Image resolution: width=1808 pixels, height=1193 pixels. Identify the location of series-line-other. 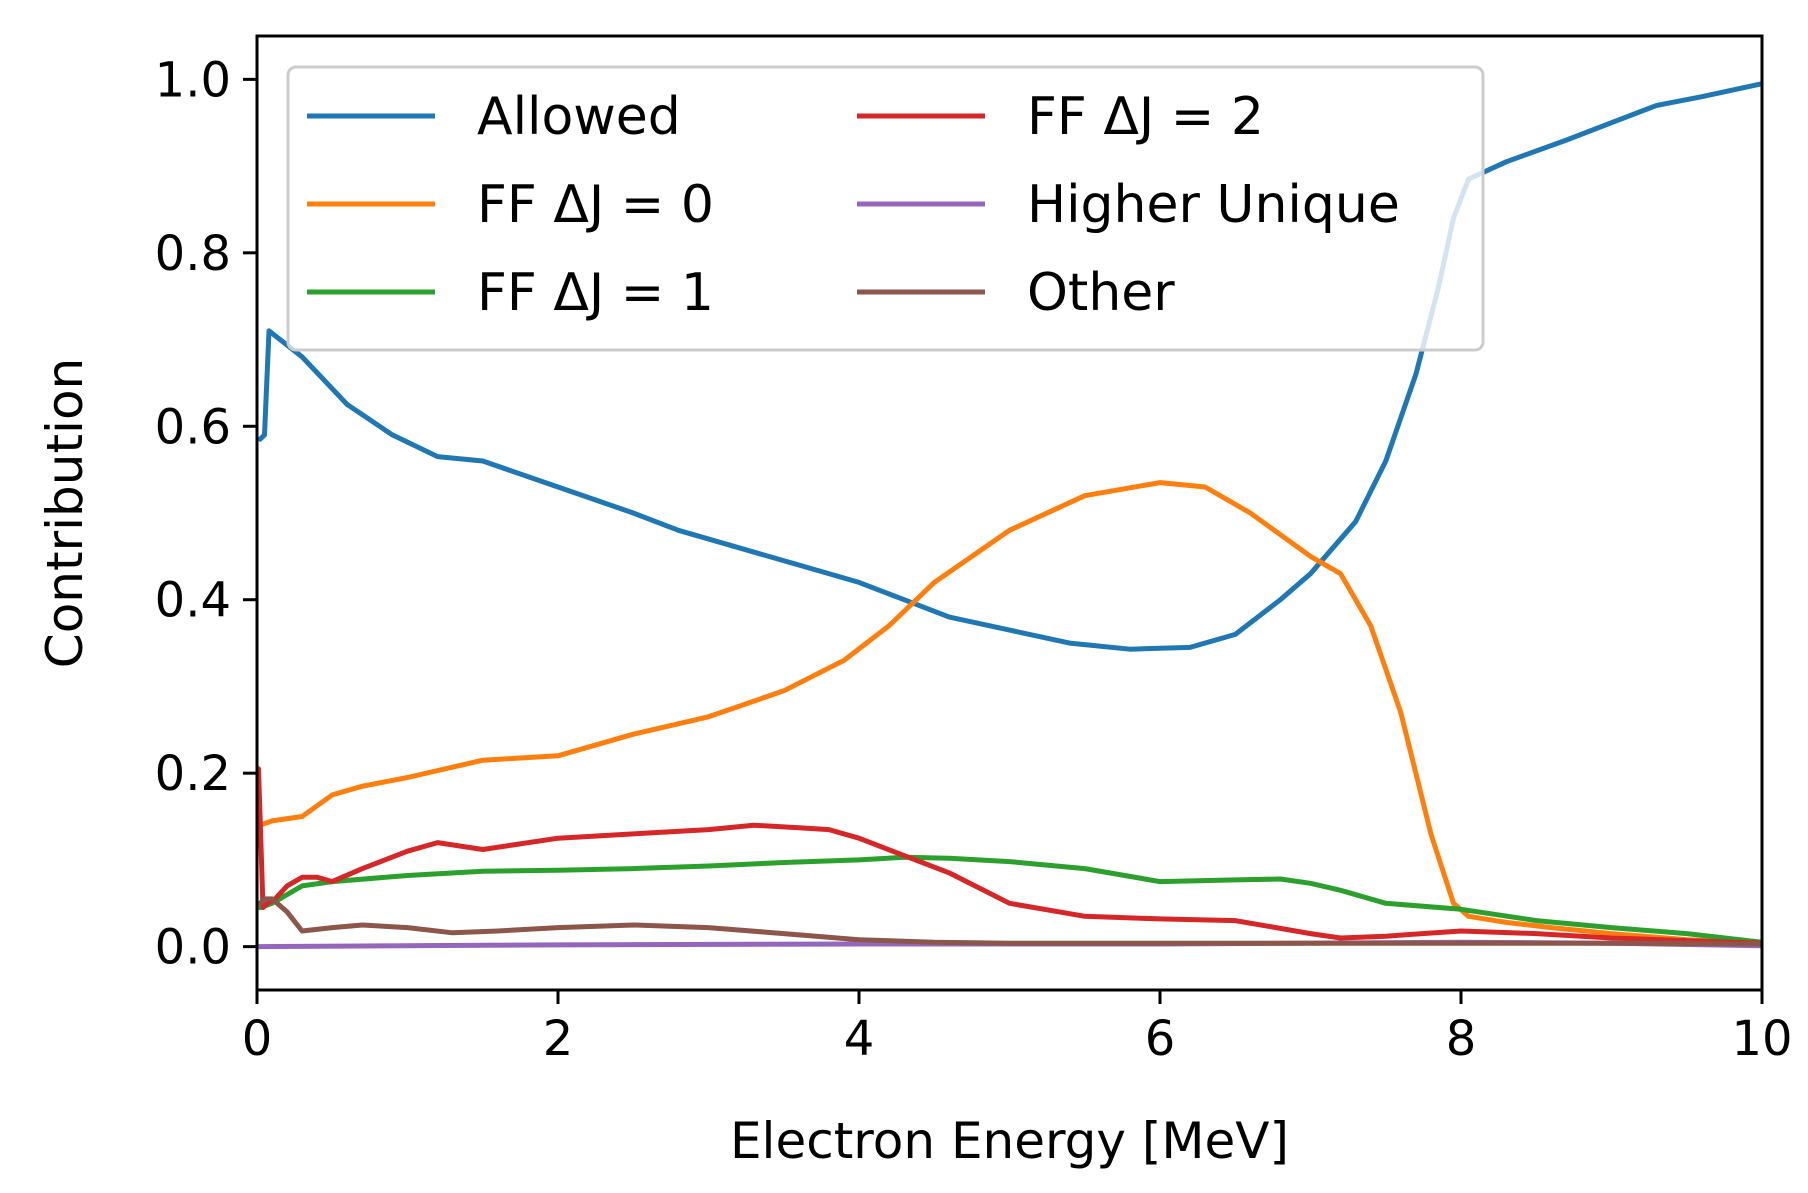
(1009, 921).